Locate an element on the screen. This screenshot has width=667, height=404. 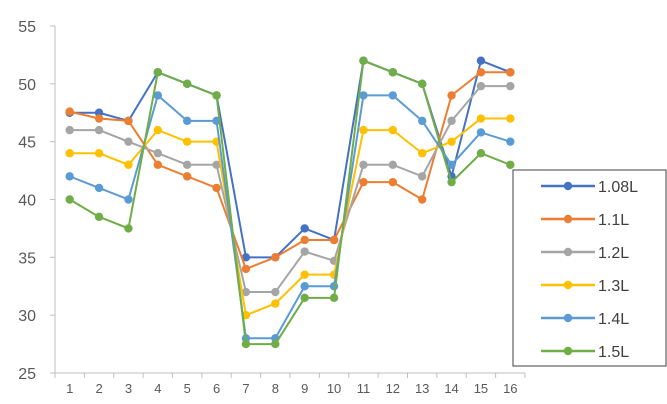
legend-marker-1.4L is located at coordinates (568, 318).